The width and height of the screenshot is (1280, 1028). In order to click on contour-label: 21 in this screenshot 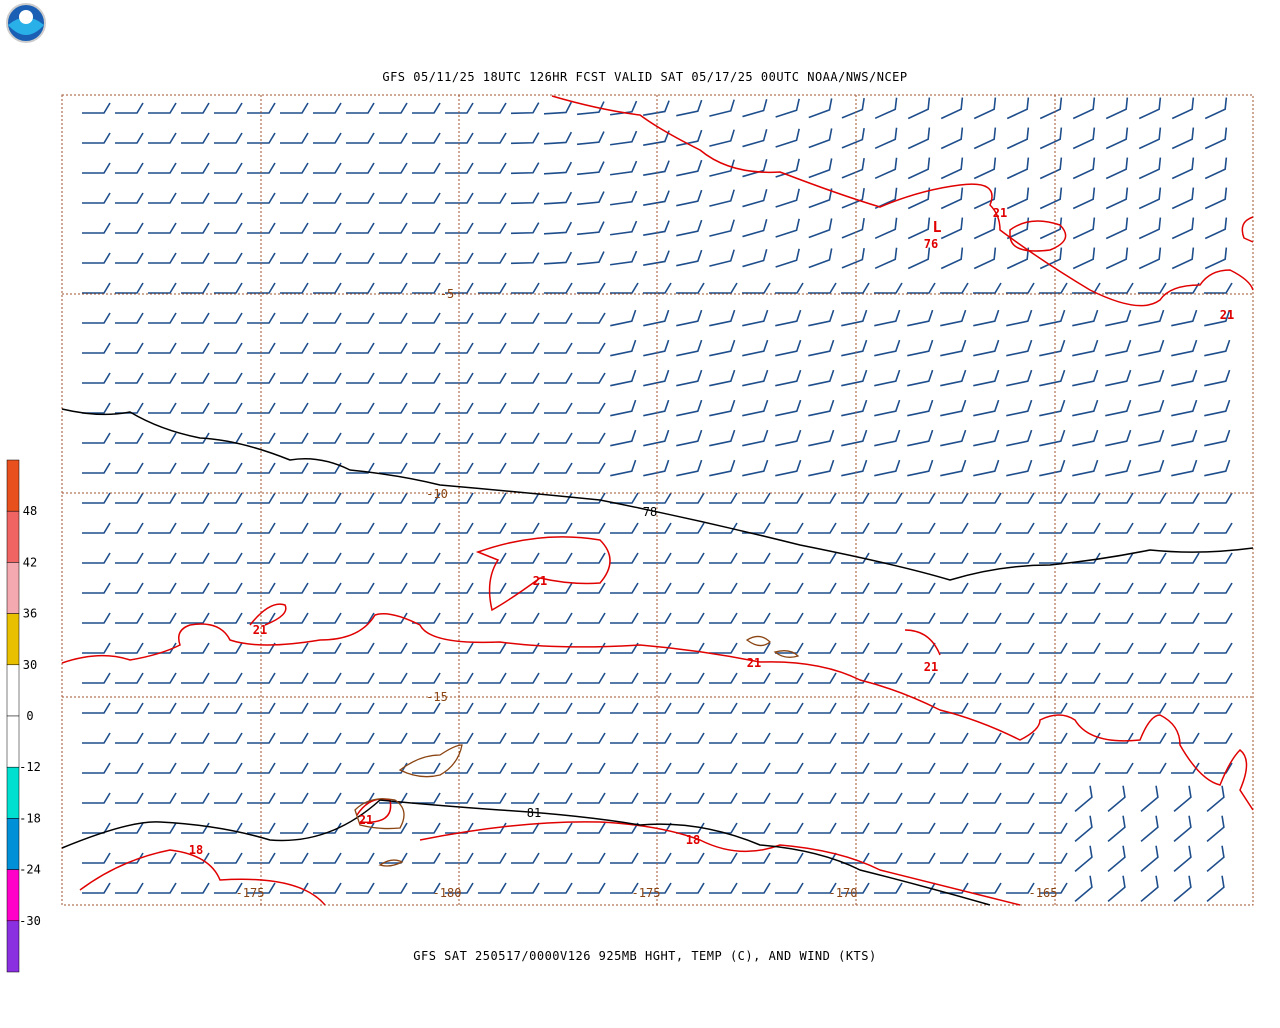, I will do `click(1000, 213)`.